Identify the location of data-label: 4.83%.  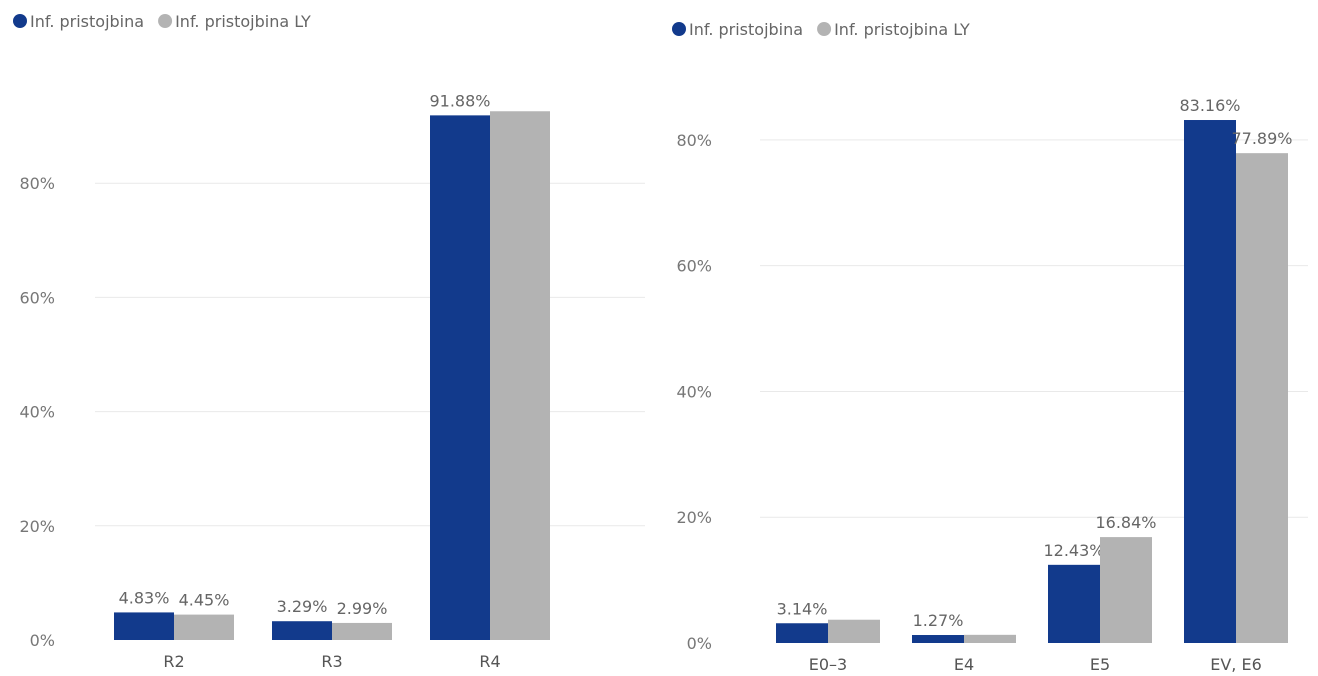
(144, 597).